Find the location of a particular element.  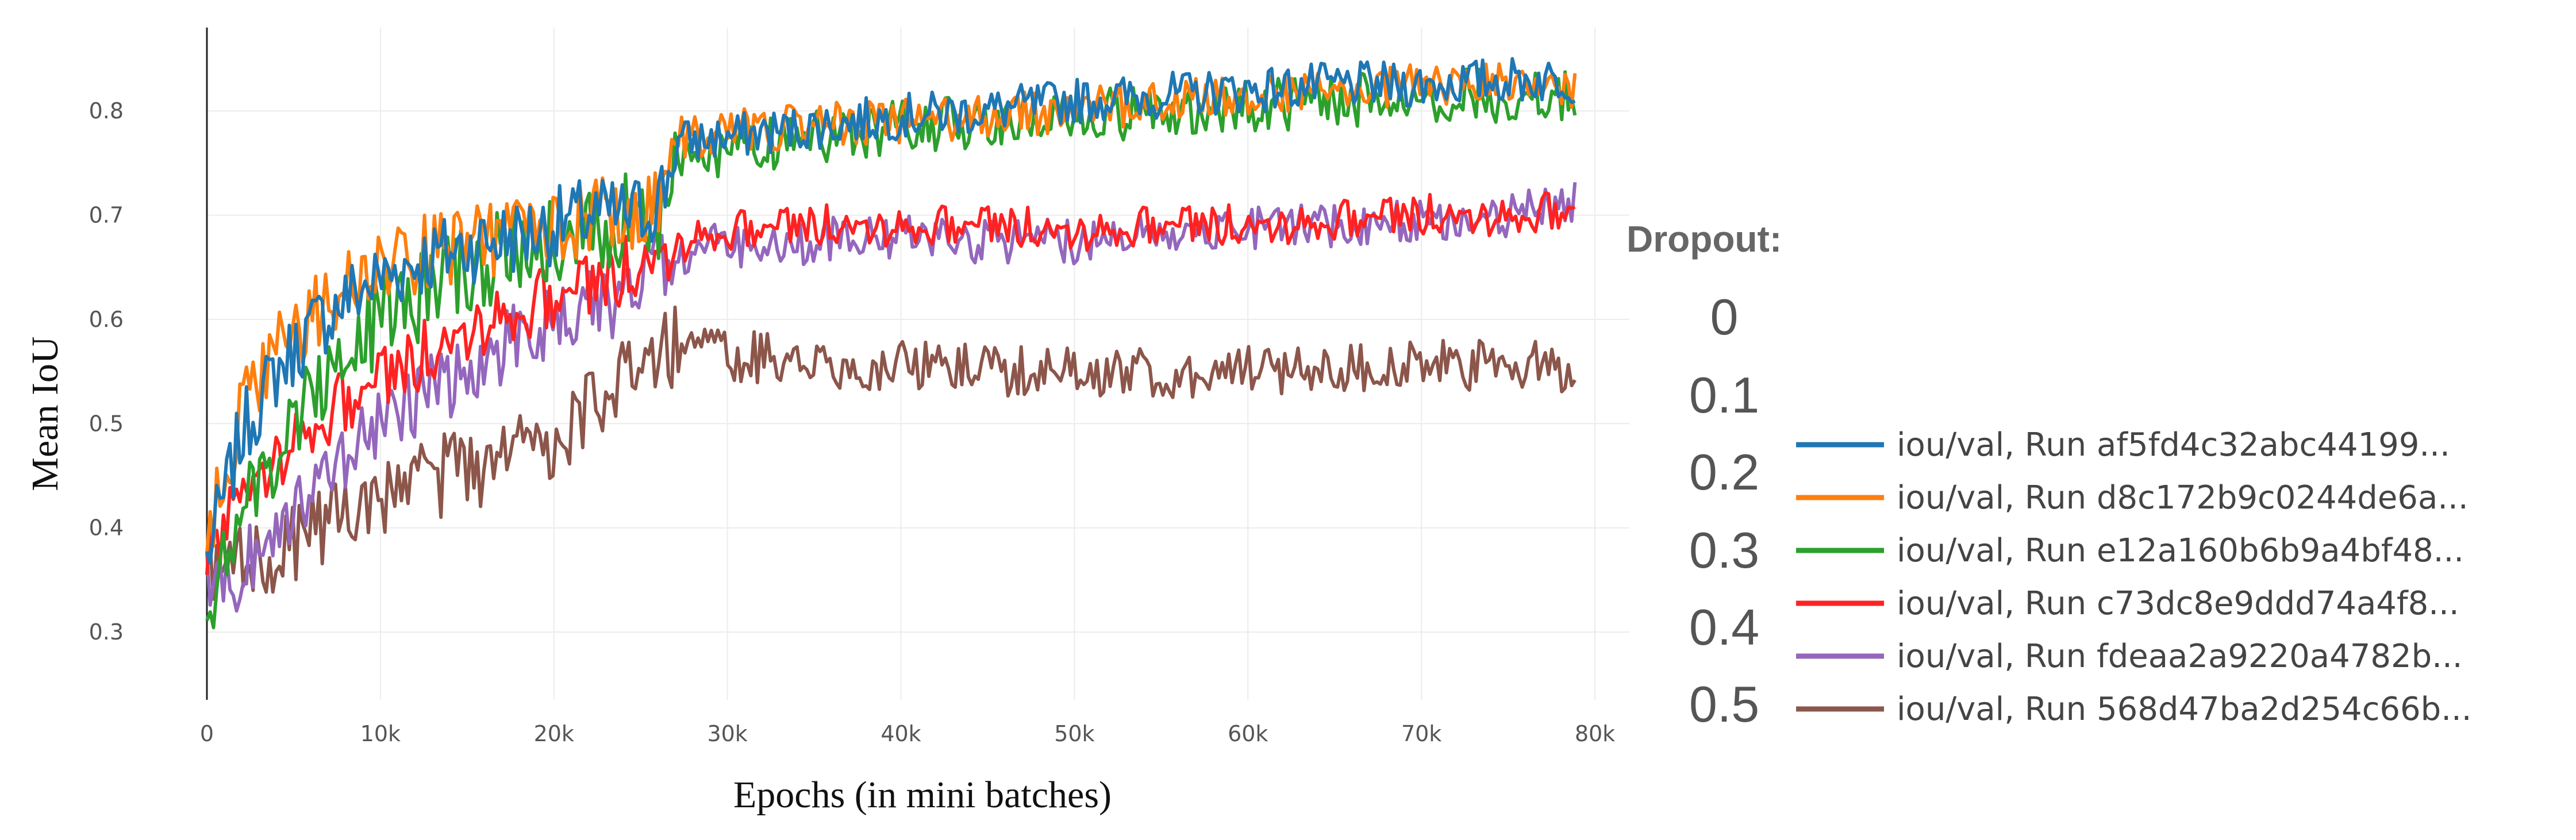

dropout-value: 0.1 is located at coordinates (1724, 395).